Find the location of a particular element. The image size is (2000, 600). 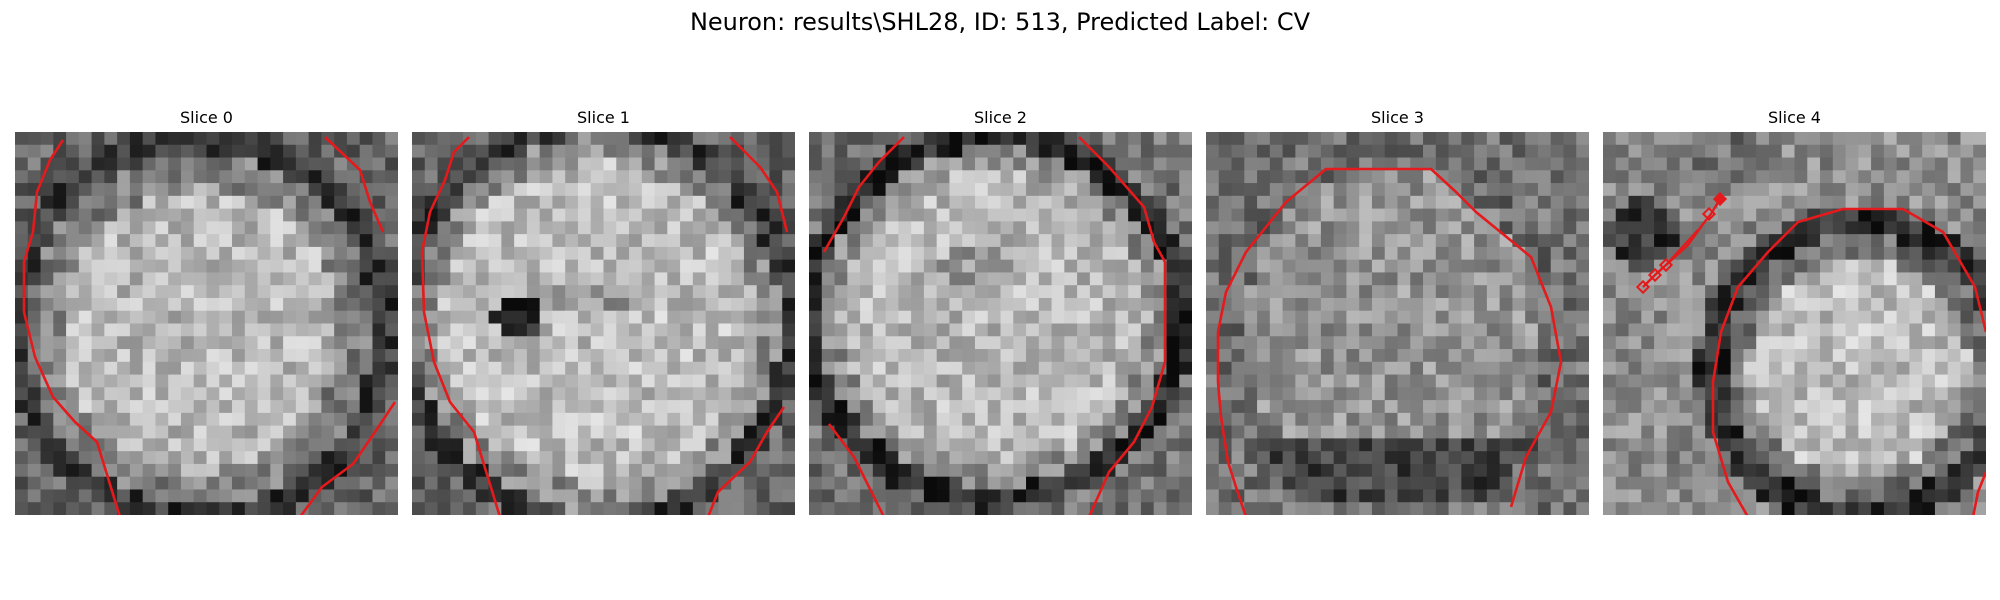

slice-title-0: Slice 0 is located at coordinates (206, 117).